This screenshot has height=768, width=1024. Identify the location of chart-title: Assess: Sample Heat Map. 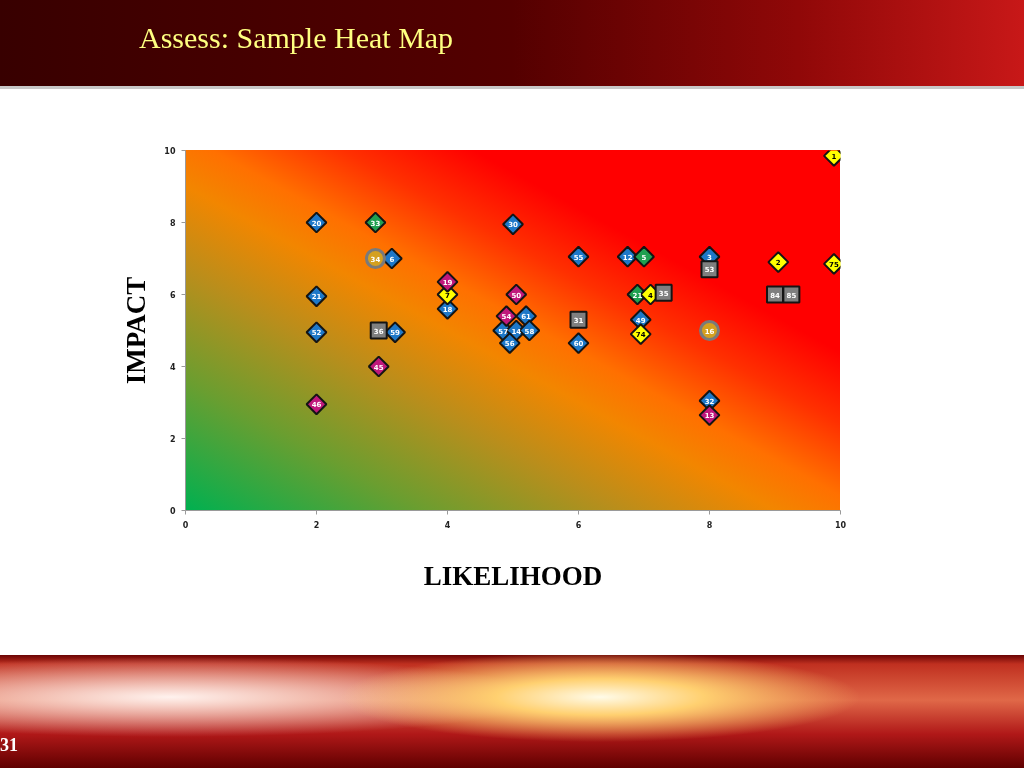
(296, 38).